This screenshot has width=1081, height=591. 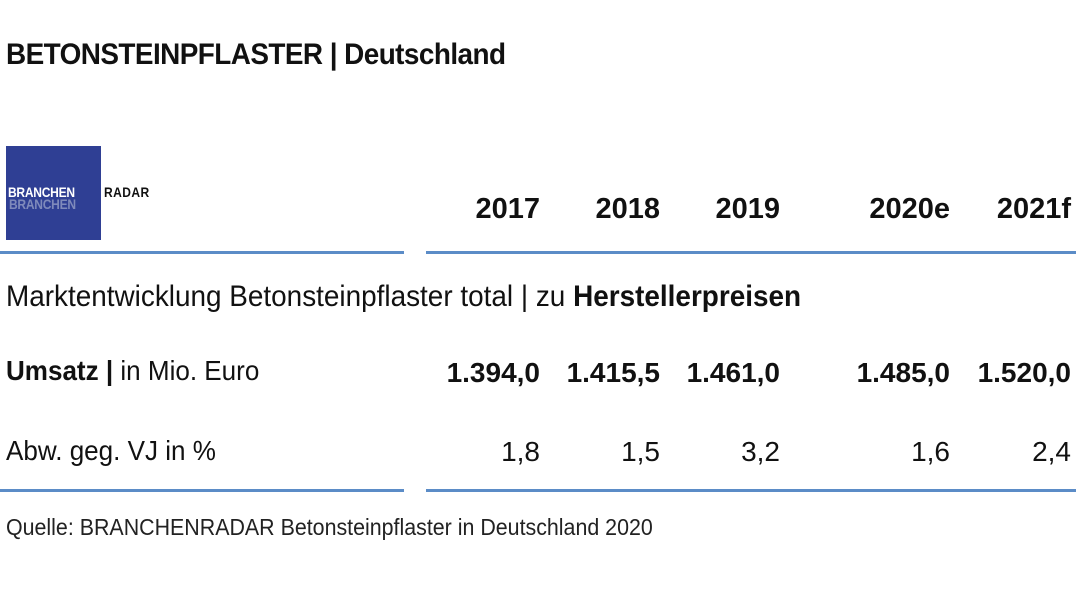 I want to click on column-header-2021f: 2021f, so click(x=1033, y=209).